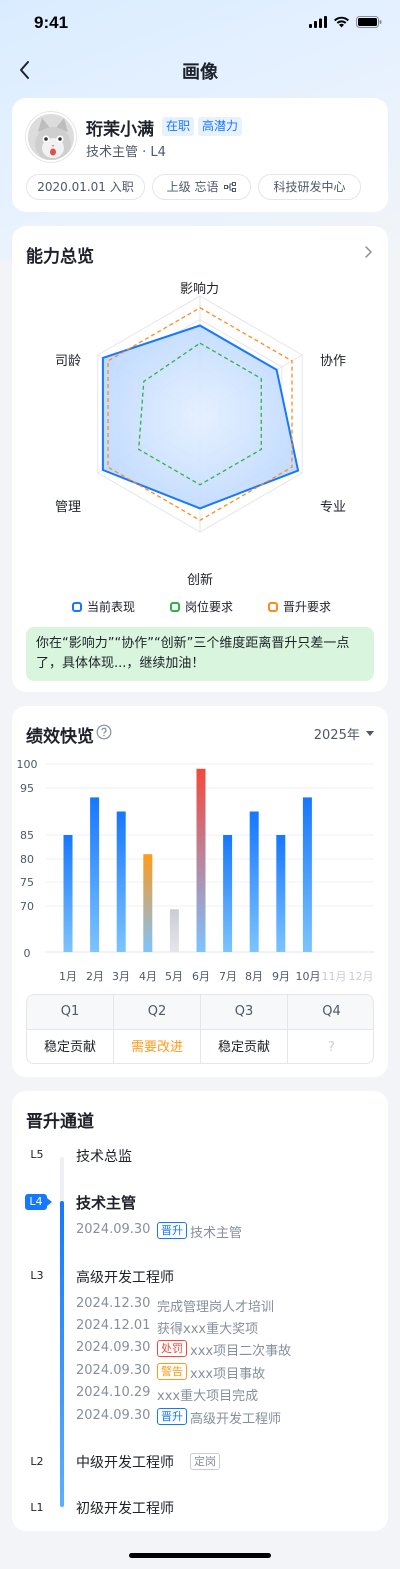  I want to click on page-title: 画像, so click(200, 72).